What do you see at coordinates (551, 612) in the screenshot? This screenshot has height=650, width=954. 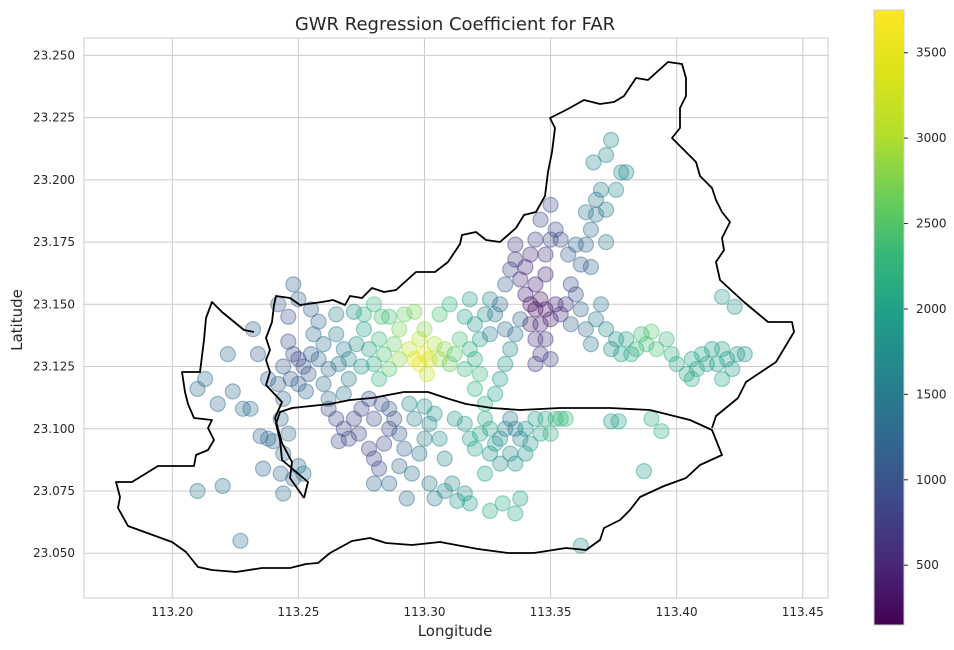 I see `x-tick-label: 113.35` at bounding box center [551, 612].